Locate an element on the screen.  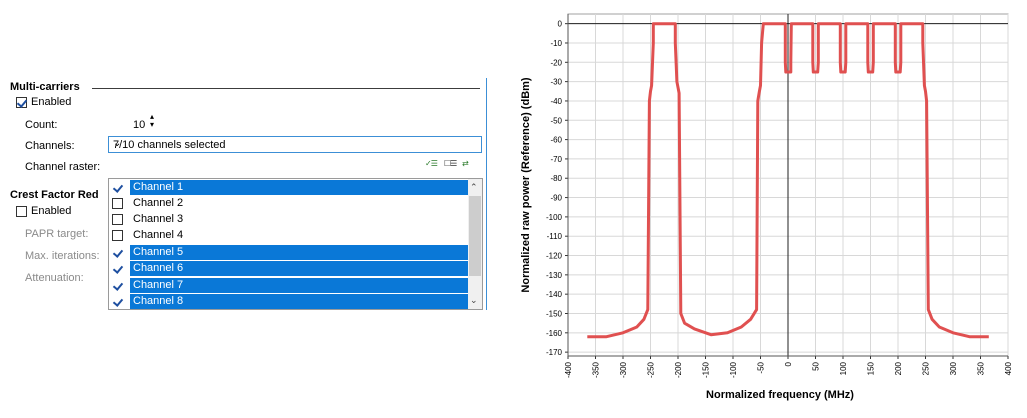
x-tick-label: 350 is located at coordinates (981, 368).